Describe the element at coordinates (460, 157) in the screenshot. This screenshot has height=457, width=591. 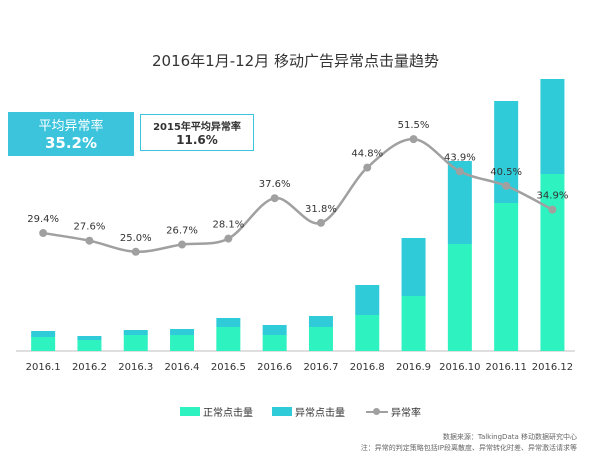
I see `rate-label-10: 43.9%` at that location.